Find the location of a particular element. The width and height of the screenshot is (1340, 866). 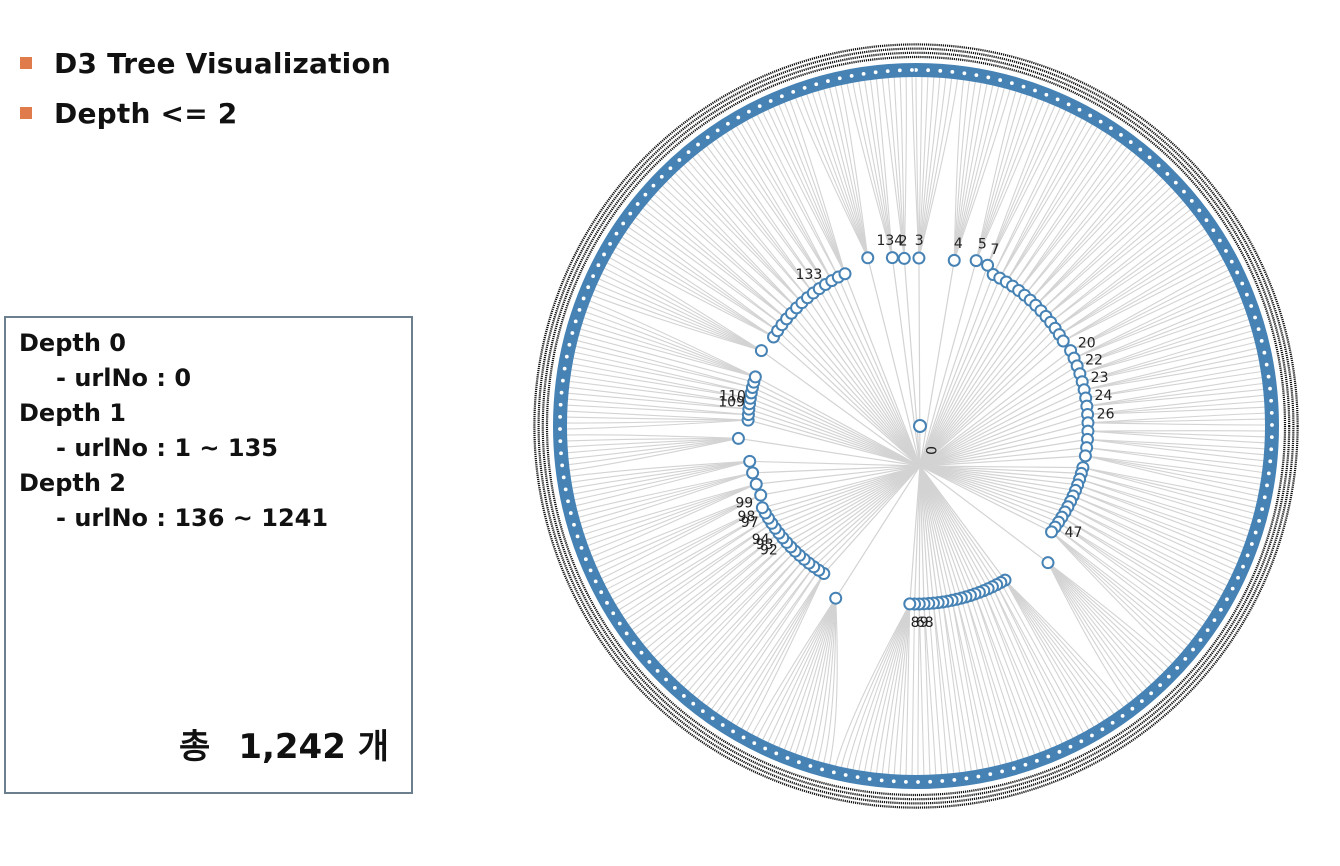

node-label: 23 is located at coordinates (1100, 378).